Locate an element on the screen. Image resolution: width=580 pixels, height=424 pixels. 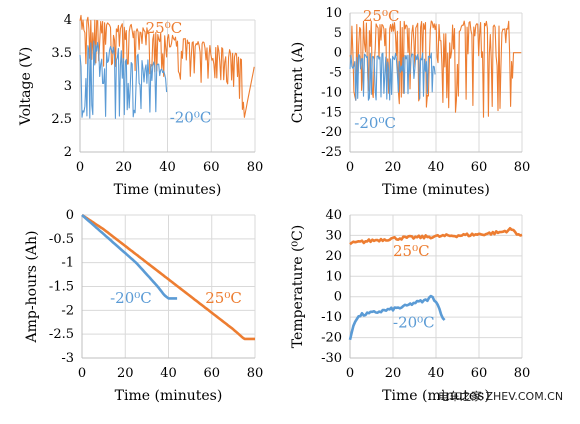
y-tick-label: -30 is located at coordinates (331, 358).